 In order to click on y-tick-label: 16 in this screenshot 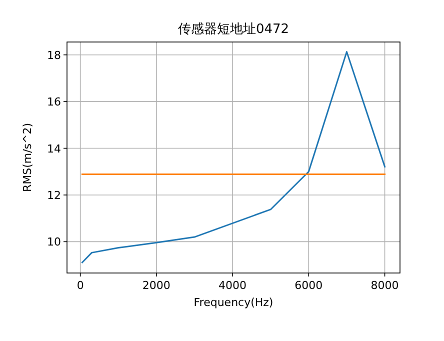, I will do `click(54, 102)`.